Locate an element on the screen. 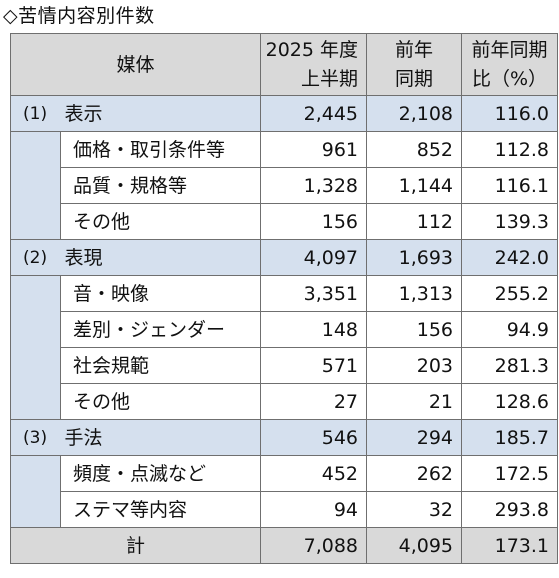  group-number: (3) is located at coordinates (35, 437).